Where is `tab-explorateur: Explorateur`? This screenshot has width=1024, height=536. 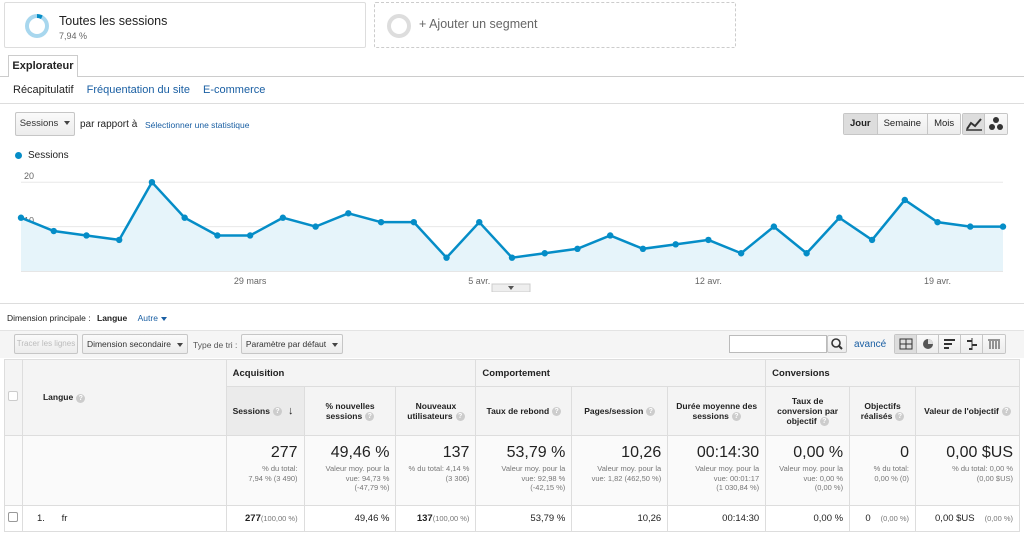 tab-explorateur: Explorateur is located at coordinates (43, 66).